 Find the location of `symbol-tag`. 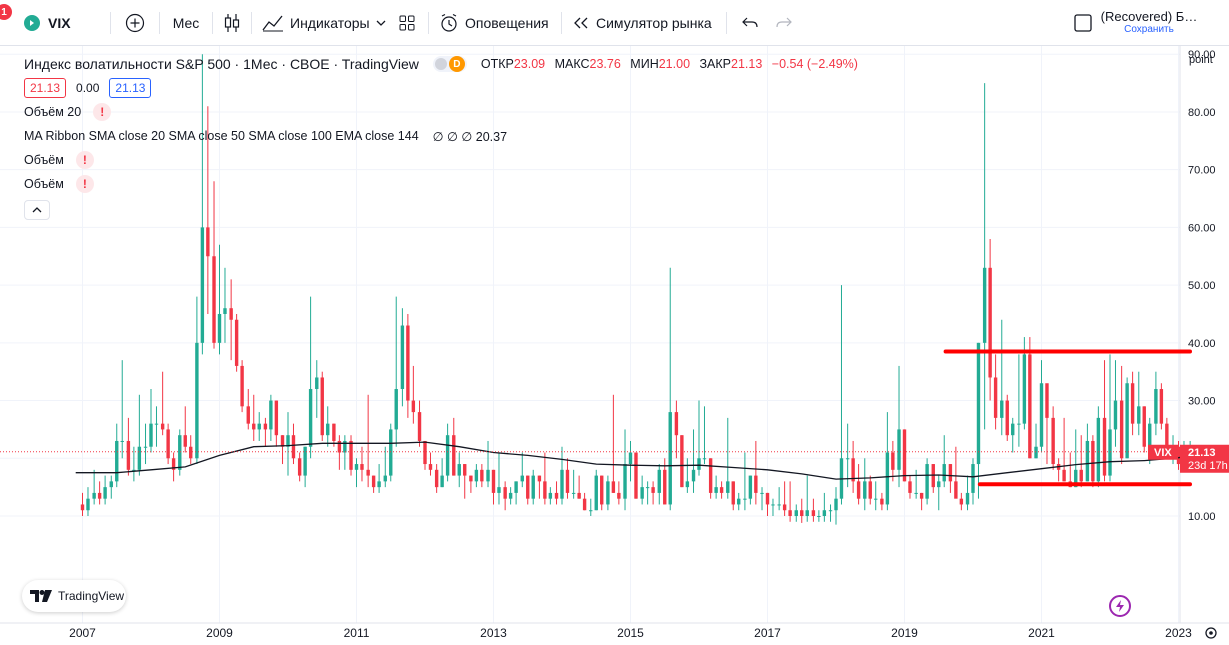

symbol-tag is located at coordinates (1163, 452).